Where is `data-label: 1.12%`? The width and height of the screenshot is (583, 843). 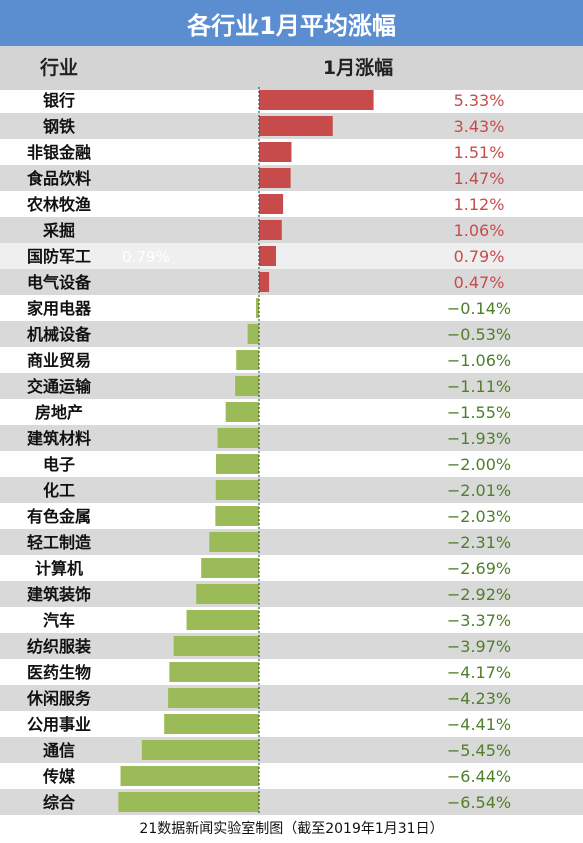 data-label: 1.12% is located at coordinates (479, 204).